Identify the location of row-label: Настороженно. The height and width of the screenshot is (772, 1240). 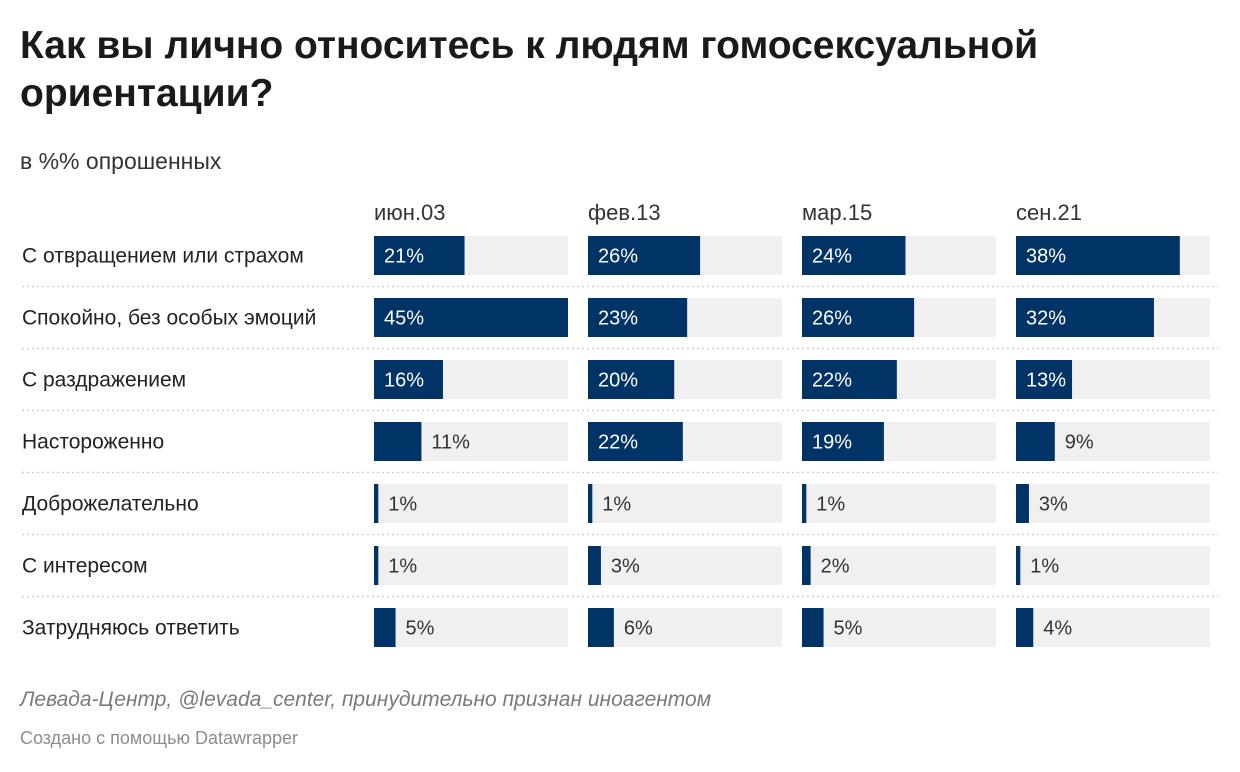
(93, 442).